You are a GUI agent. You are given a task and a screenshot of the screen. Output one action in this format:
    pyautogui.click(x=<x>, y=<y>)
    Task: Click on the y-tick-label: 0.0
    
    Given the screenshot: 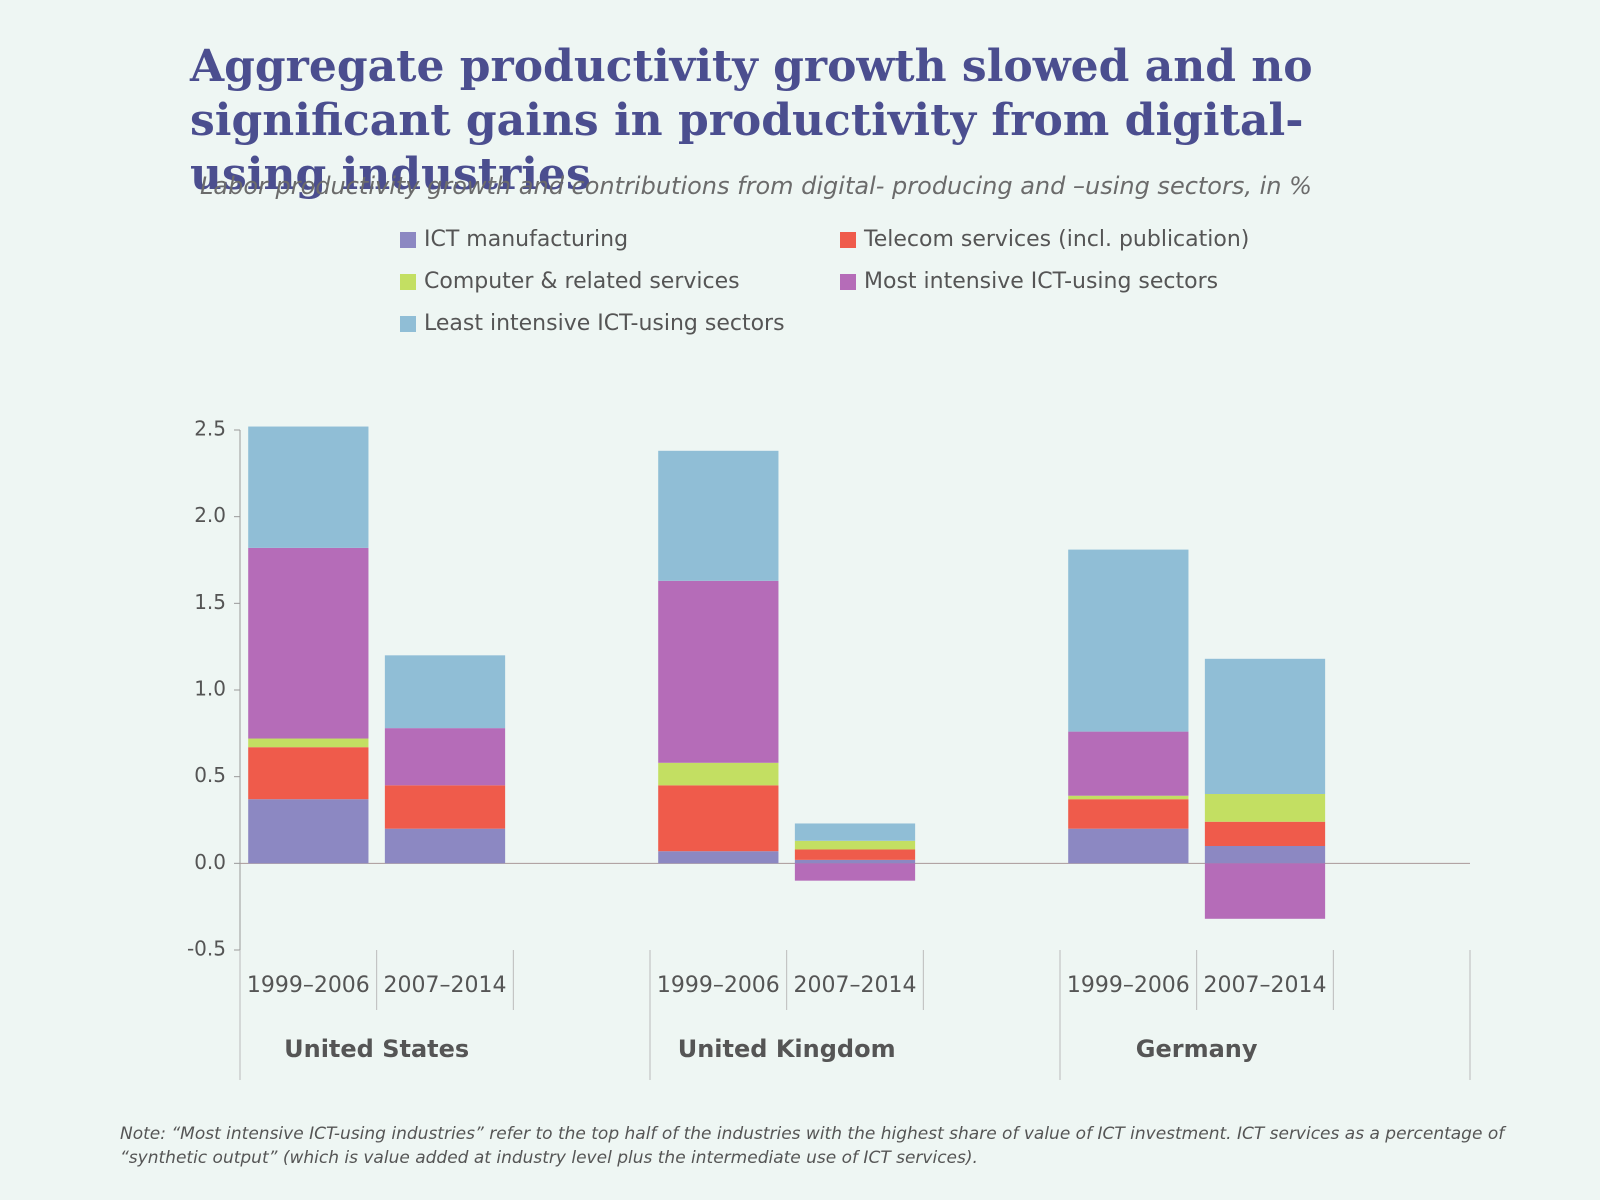 What is the action you would take?
    pyautogui.click(x=210, y=862)
    